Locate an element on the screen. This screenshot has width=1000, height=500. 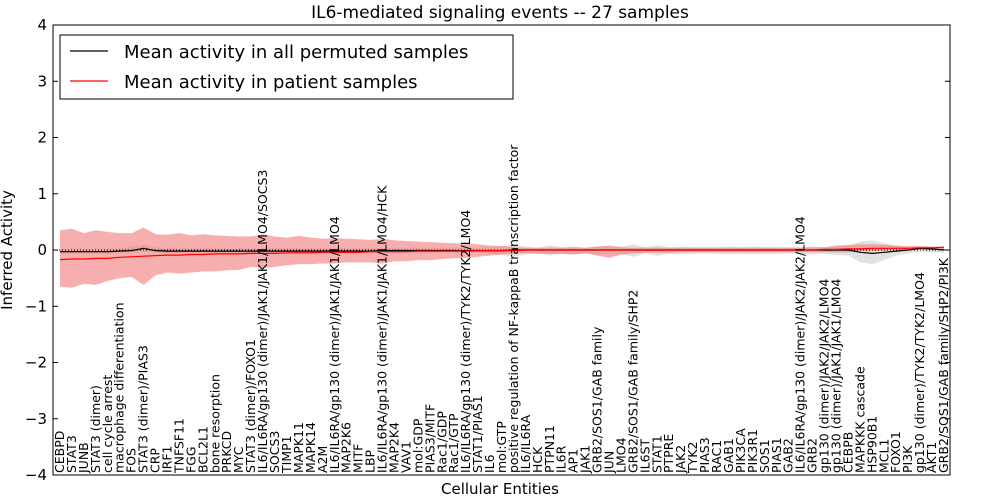
x-category-label: GRB2/SOS1/GAB family is located at coordinates (597, 399).